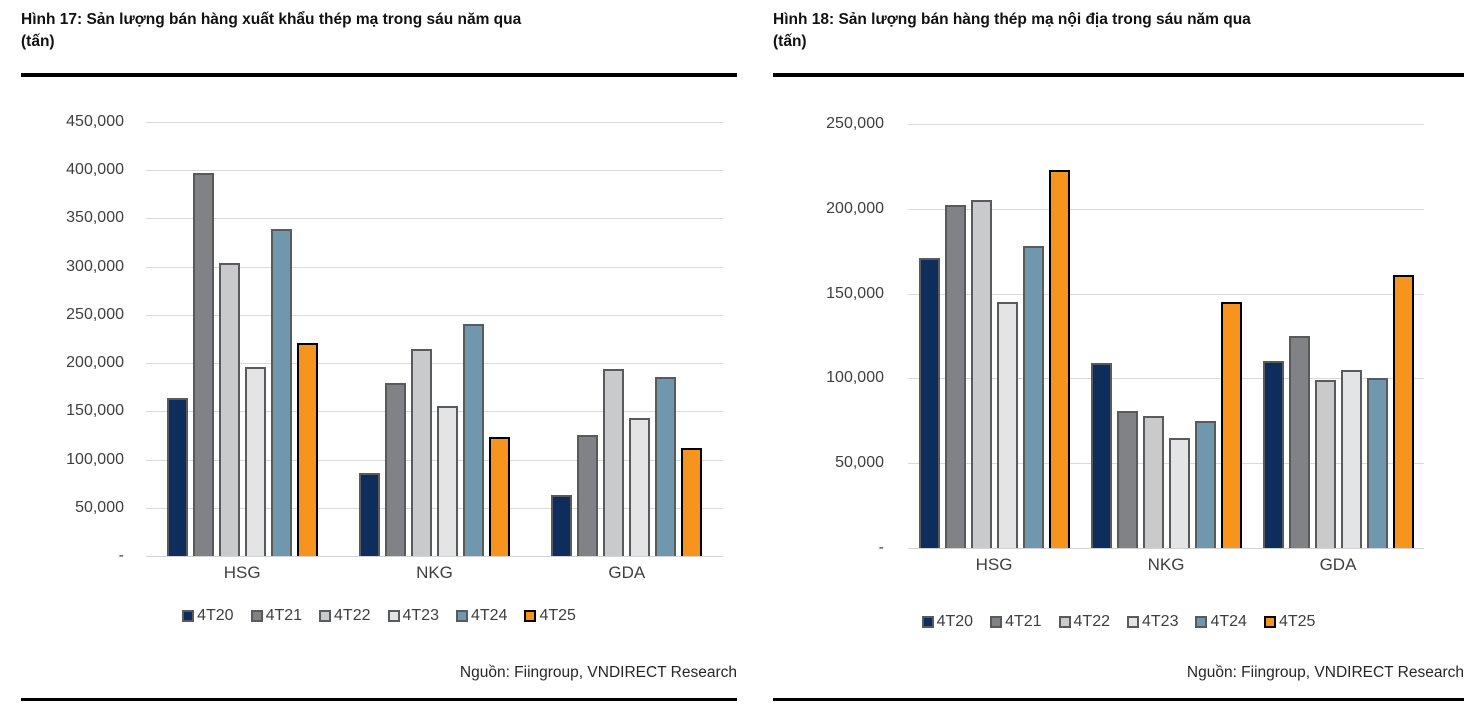 Image resolution: width=1472 pixels, height=718 pixels. Describe the element at coordinates (121, 555) in the screenshot. I see `y-tick-label: -` at that location.